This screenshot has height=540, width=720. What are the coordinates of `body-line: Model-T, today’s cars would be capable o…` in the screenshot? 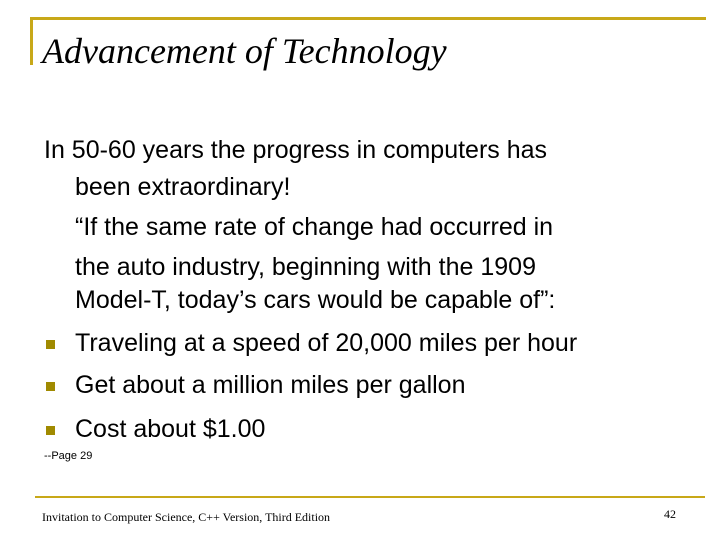 It's located at (315, 300).